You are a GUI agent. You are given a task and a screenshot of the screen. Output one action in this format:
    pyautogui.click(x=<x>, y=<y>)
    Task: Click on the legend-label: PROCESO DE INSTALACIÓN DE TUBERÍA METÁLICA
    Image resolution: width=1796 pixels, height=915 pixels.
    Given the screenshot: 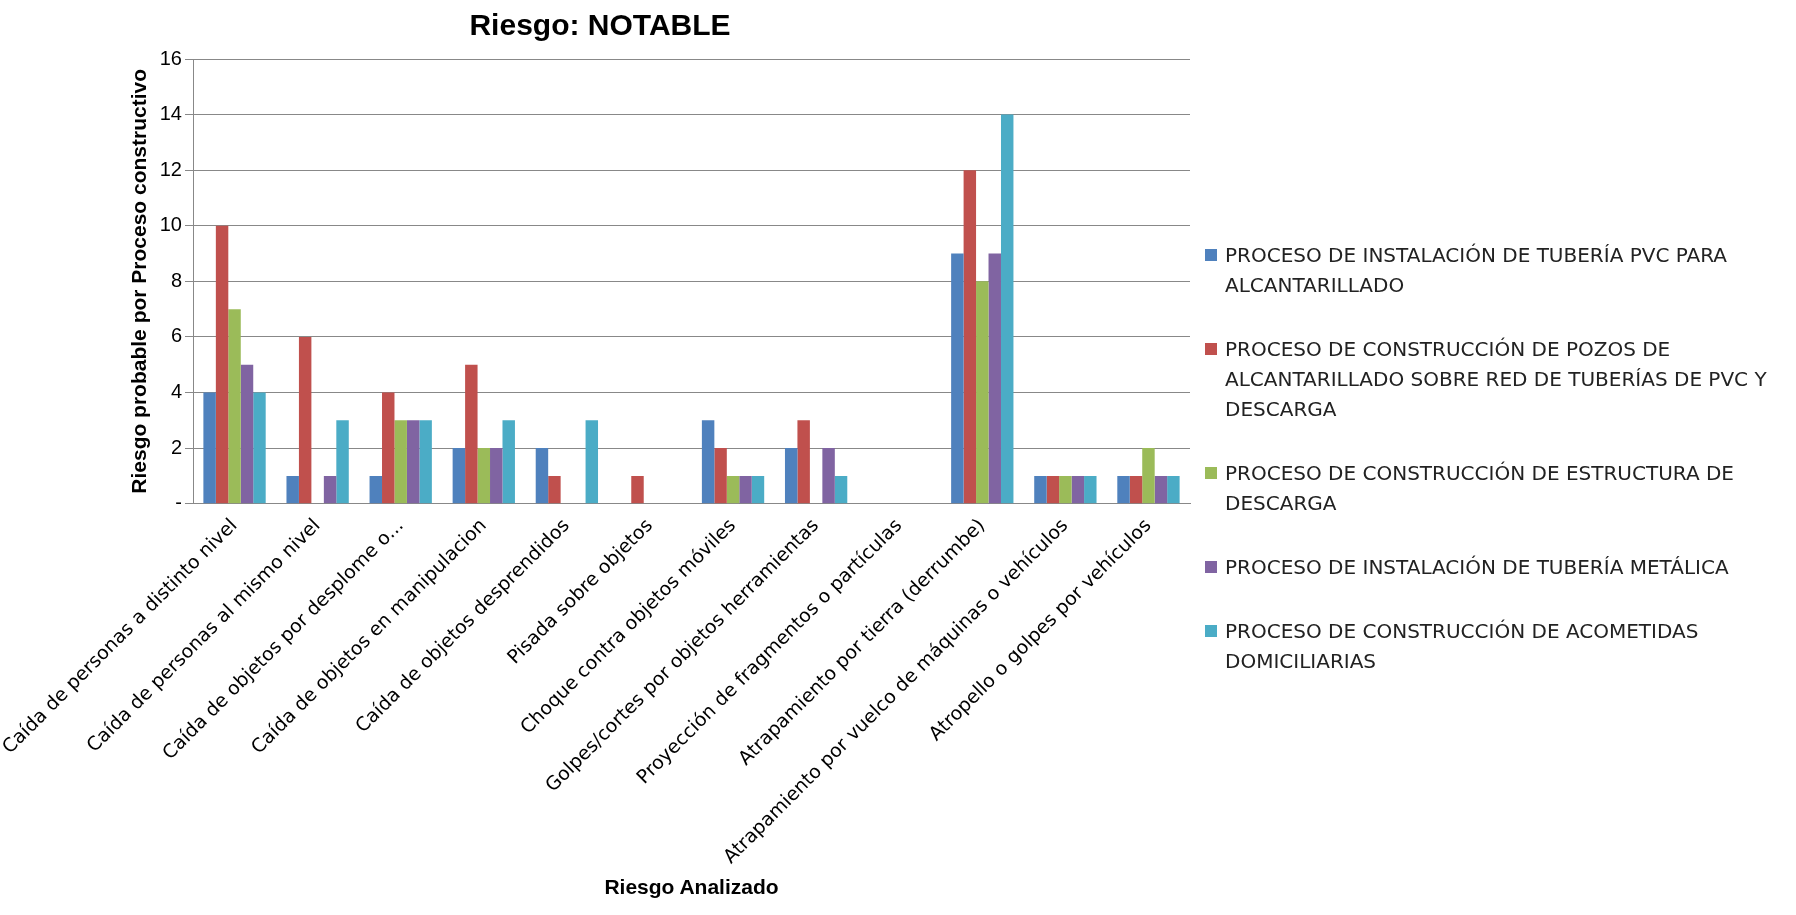 What is the action you would take?
    pyautogui.click(x=1477, y=567)
    